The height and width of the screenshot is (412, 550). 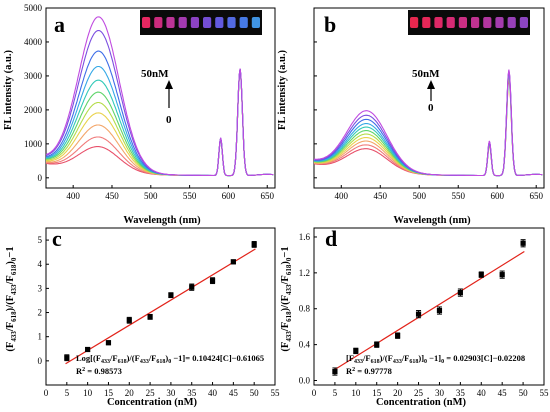 What do you see at coordinates (335, 393) in the screenshot?
I see `panel-d-xtick-label: 5` at bounding box center [335, 393].